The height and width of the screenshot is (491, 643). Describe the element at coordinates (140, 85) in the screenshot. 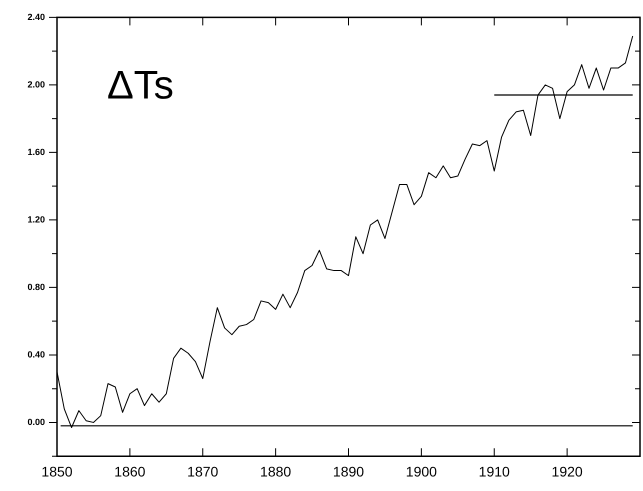

I see `annotation: ΔTs` at that location.